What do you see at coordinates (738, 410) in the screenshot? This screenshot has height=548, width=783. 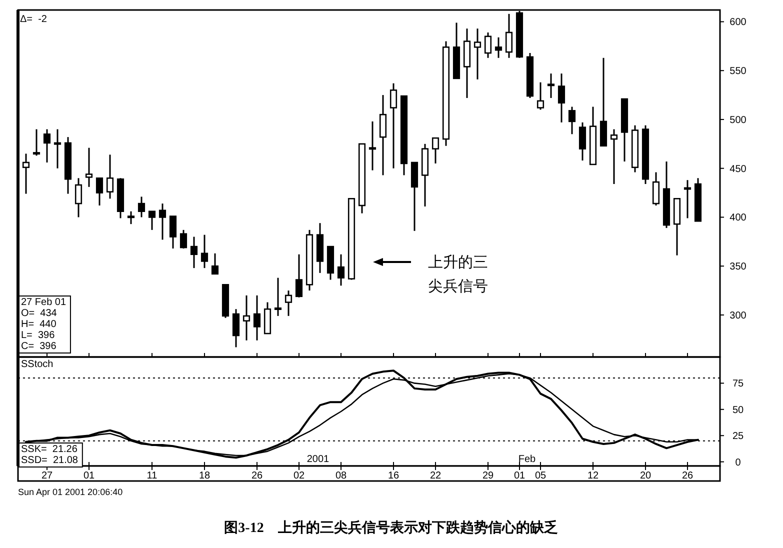 I see `y-tick-label: 50` at bounding box center [738, 410].